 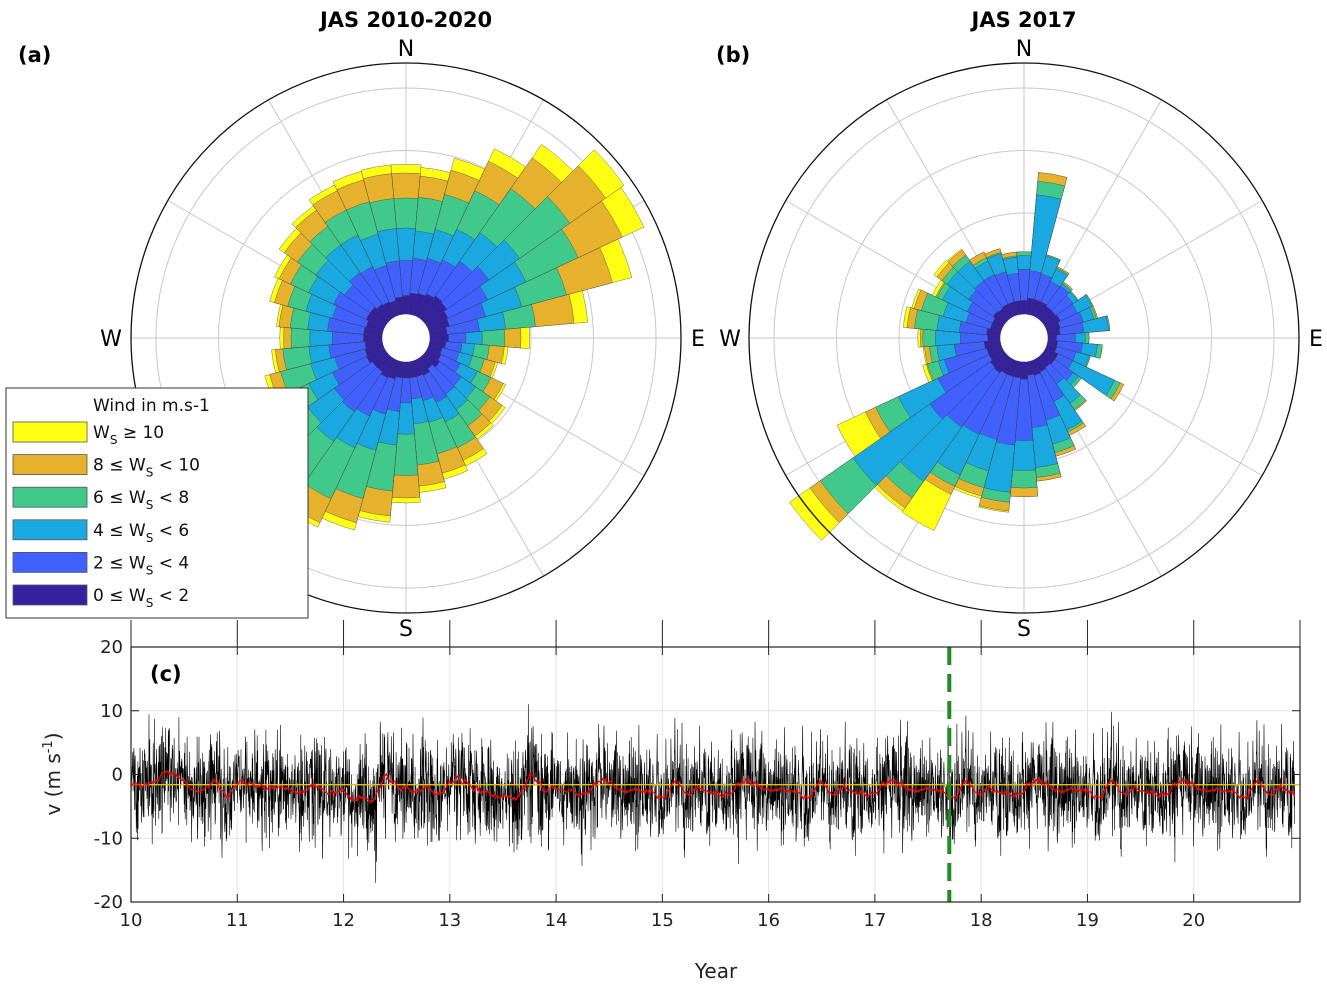 What do you see at coordinates (981, 920) in the screenshot?
I see `x-tick-label: 18` at bounding box center [981, 920].